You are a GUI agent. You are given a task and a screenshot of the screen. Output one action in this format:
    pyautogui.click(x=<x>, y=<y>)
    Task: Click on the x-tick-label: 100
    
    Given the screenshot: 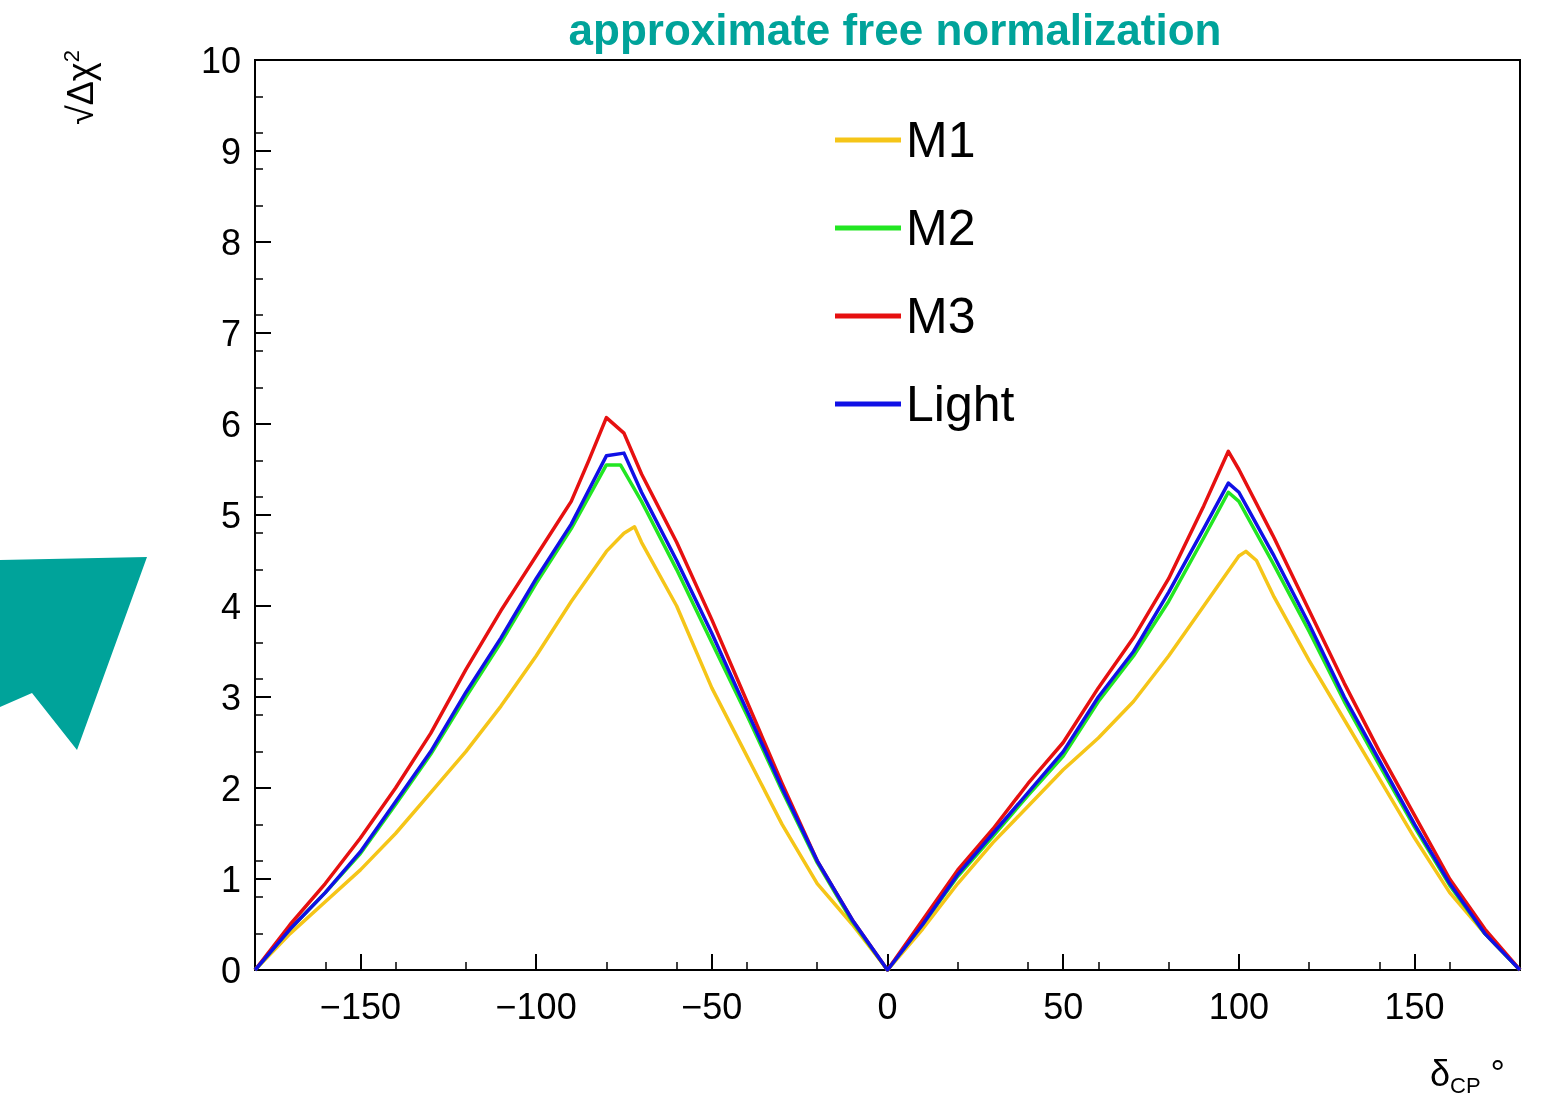 What is the action you would take?
    pyautogui.click(x=1238, y=1006)
    